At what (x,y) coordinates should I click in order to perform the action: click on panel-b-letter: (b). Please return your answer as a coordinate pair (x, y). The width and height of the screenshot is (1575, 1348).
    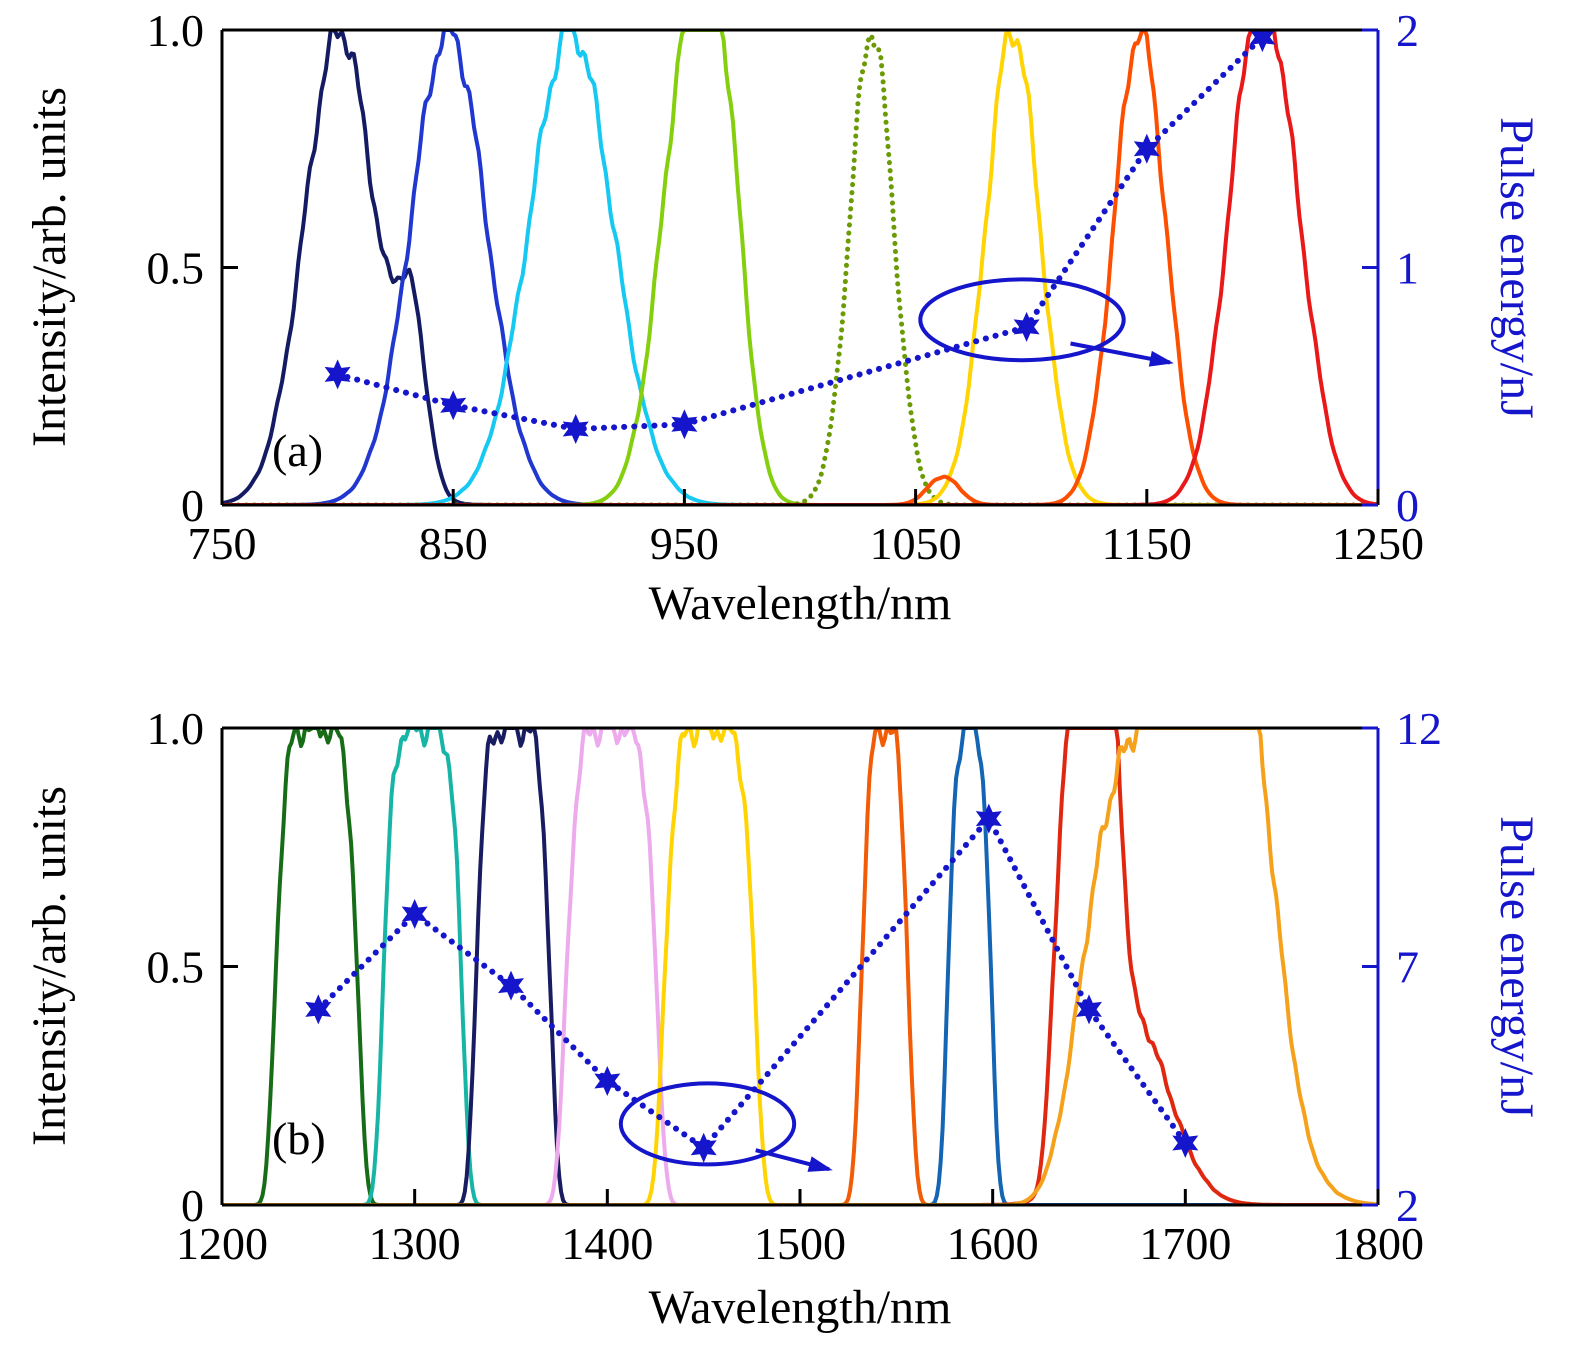
    Looking at the image, I should click on (299, 1138).